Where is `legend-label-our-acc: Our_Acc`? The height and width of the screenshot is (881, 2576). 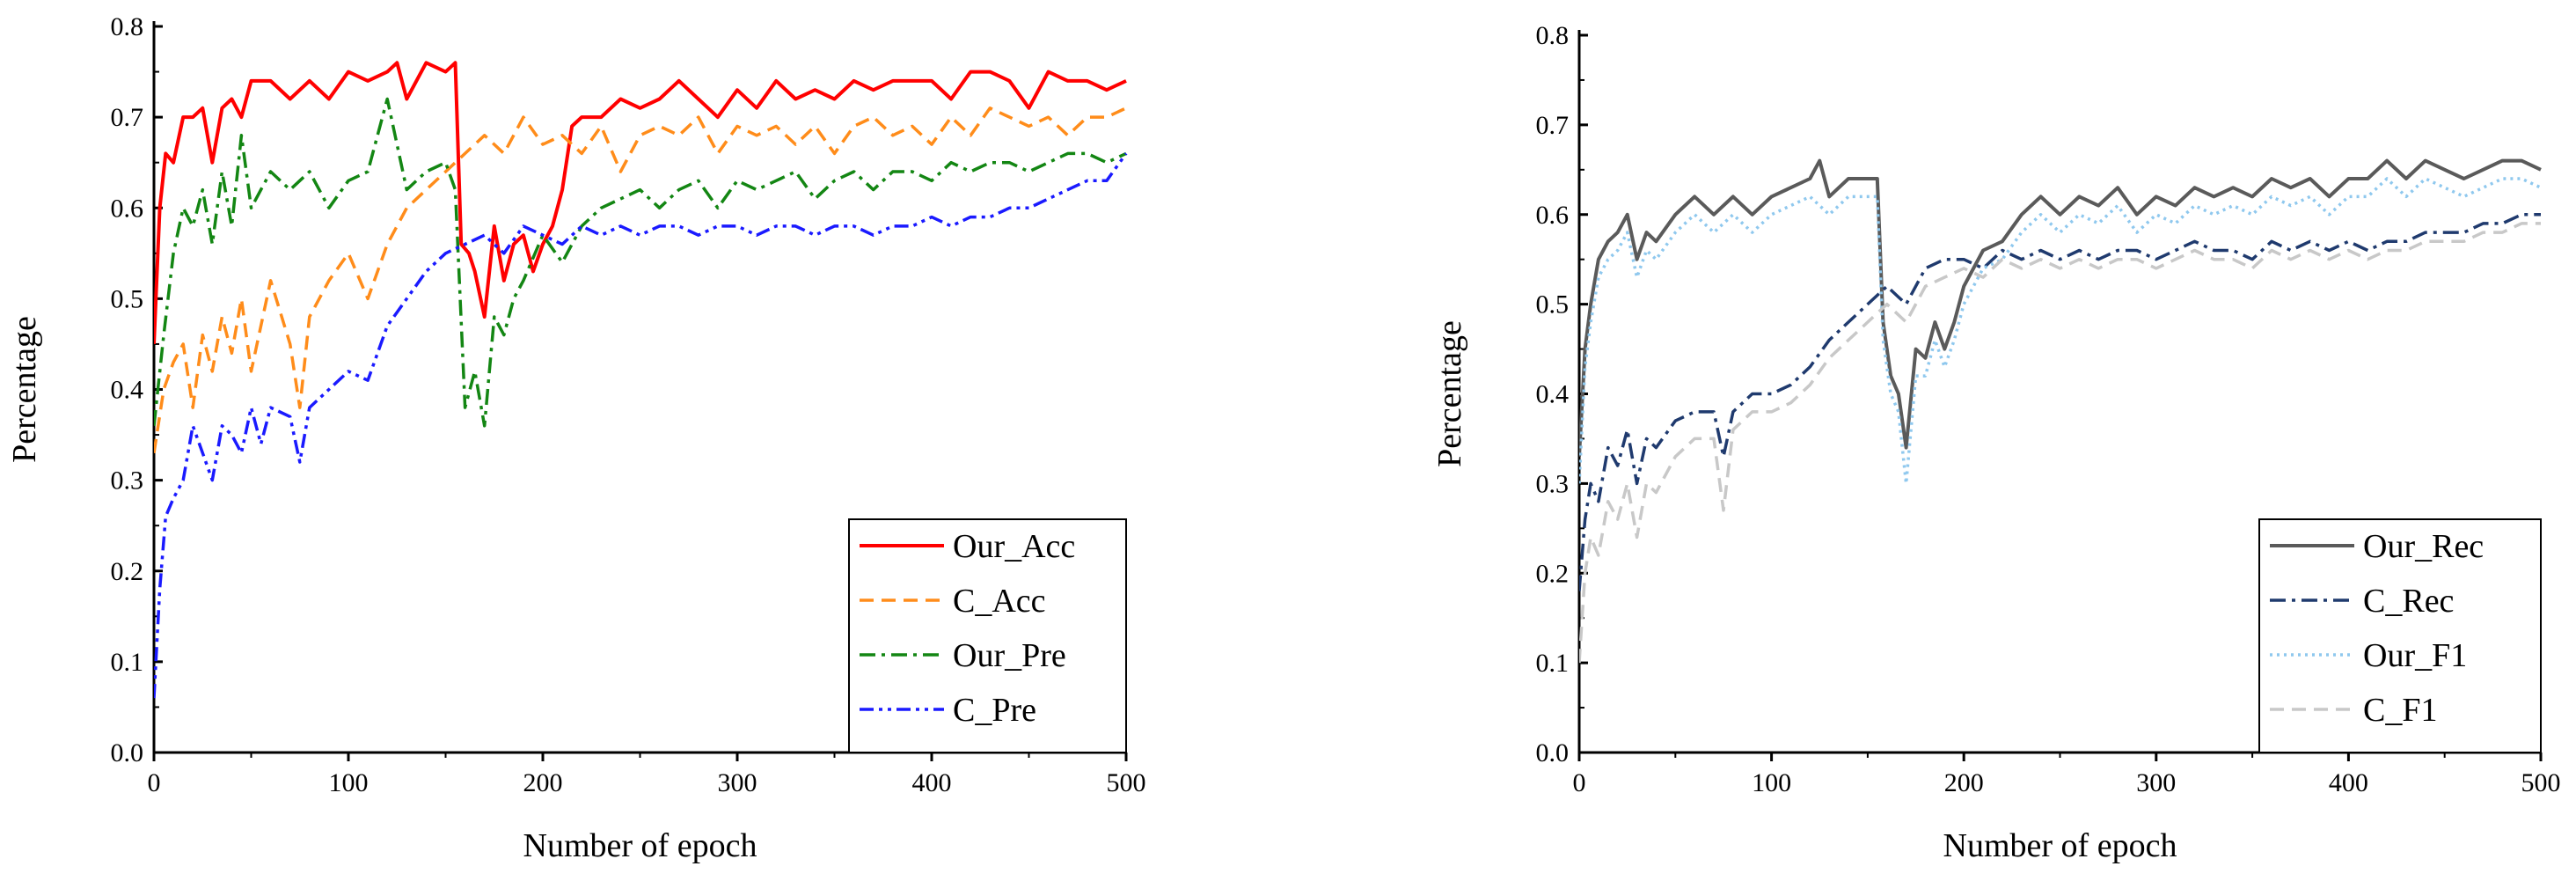
legend-label-our-acc: Our_Acc is located at coordinates (1014, 546).